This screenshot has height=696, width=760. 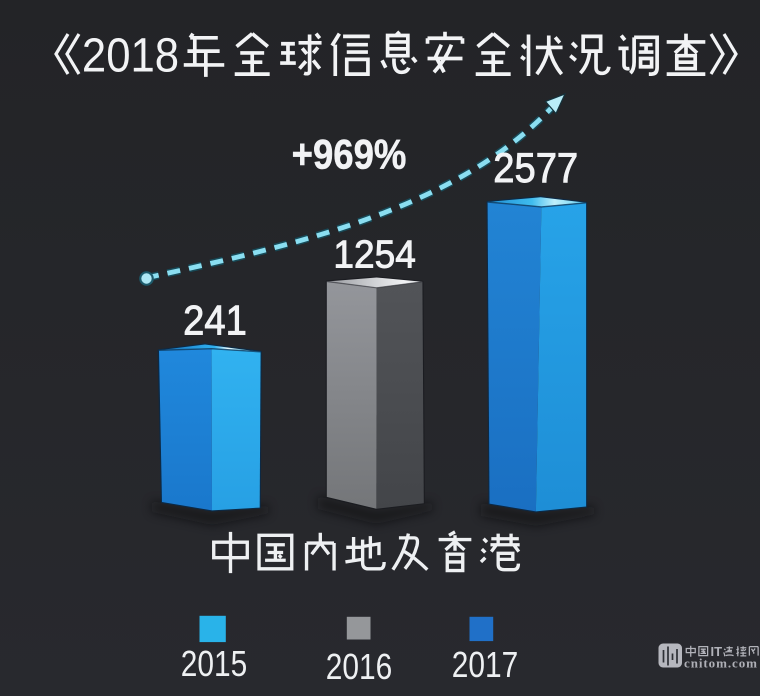 I want to click on svg-text: 2018, so click(x=130, y=55).